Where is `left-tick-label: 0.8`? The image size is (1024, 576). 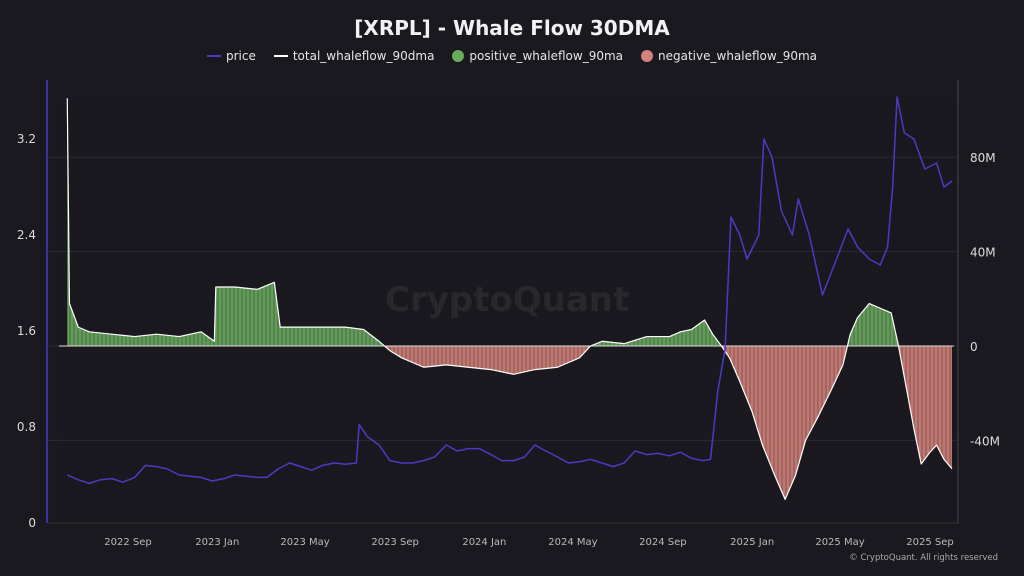
left-tick-label: 0.8 is located at coordinates (26, 427).